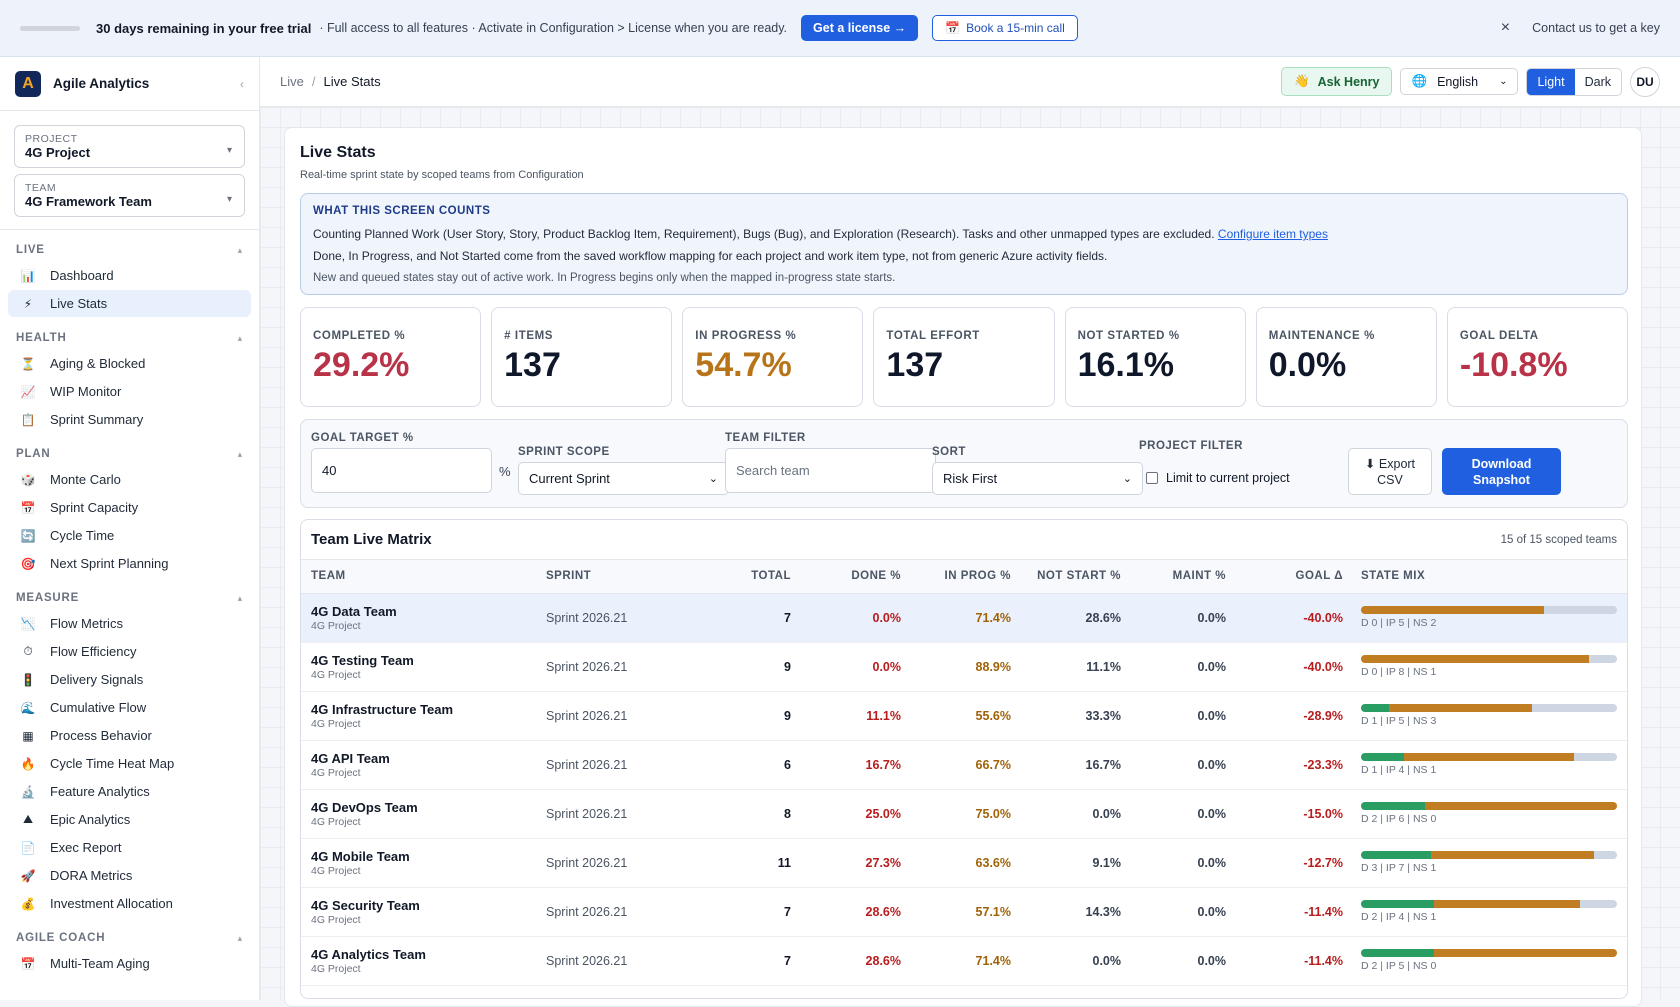  What do you see at coordinates (129, 819) in the screenshot?
I see `sidebar-item-epic-analytics: ⛰ Epic Analytics` at bounding box center [129, 819].